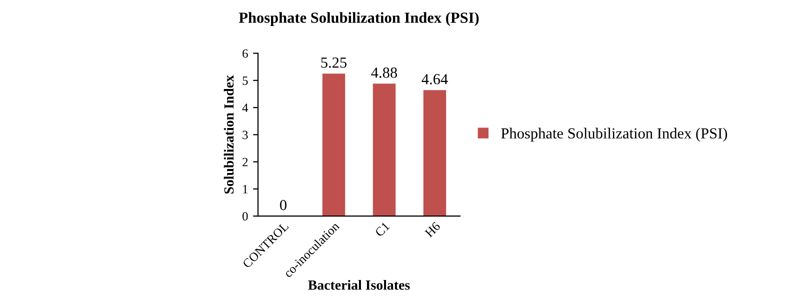 Image resolution: width=800 pixels, height=296 pixels. I want to click on y-tick-label: 4, so click(245, 108).